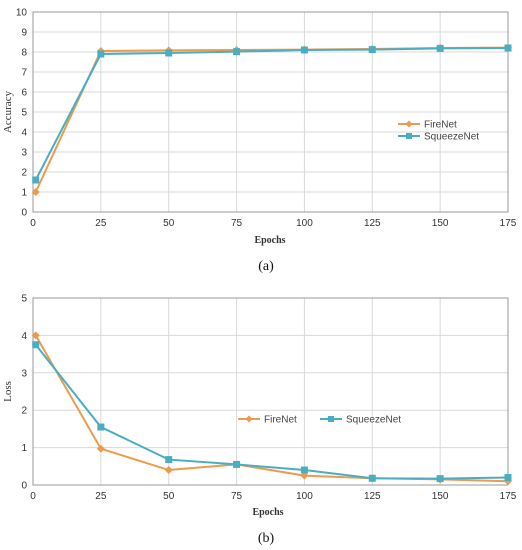 The width and height of the screenshot is (522, 550). Describe the element at coordinates (24, 299) in the screenshot. I see `loss-y-tick-label: 5` at that location.